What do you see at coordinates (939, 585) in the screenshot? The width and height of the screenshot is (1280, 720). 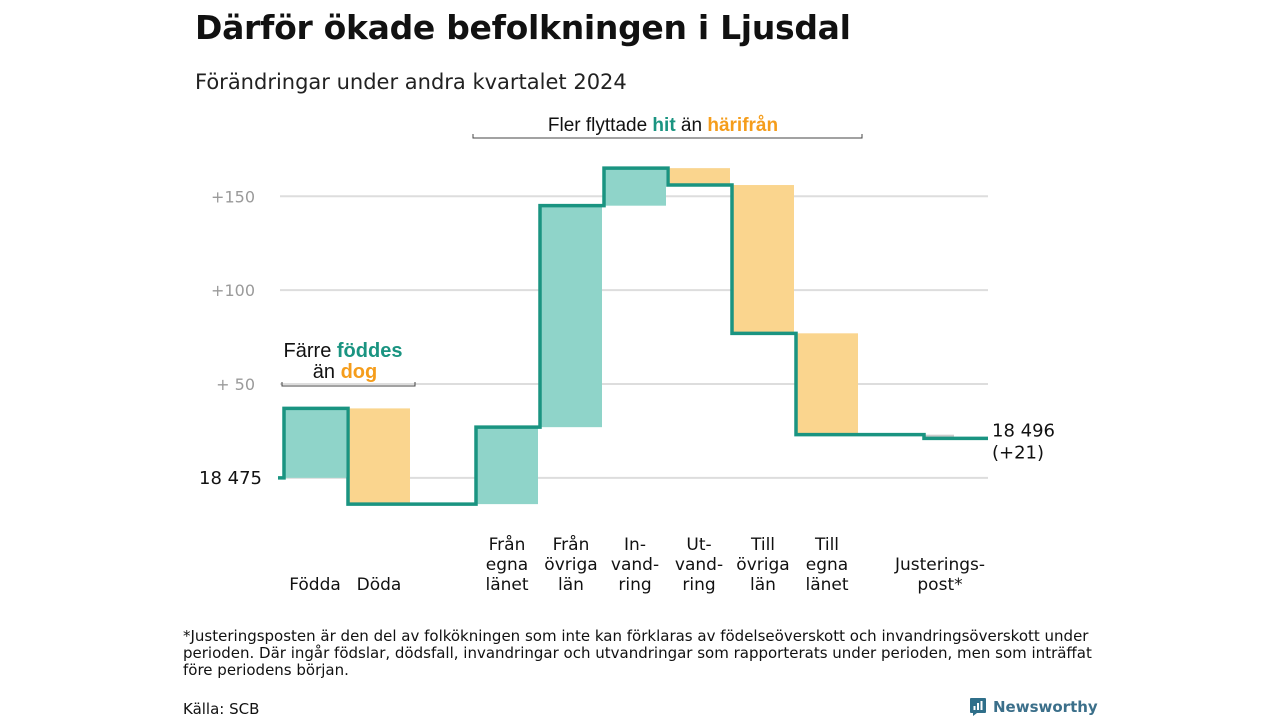 I see `category-label: post*` at bounding box center [939, 585].